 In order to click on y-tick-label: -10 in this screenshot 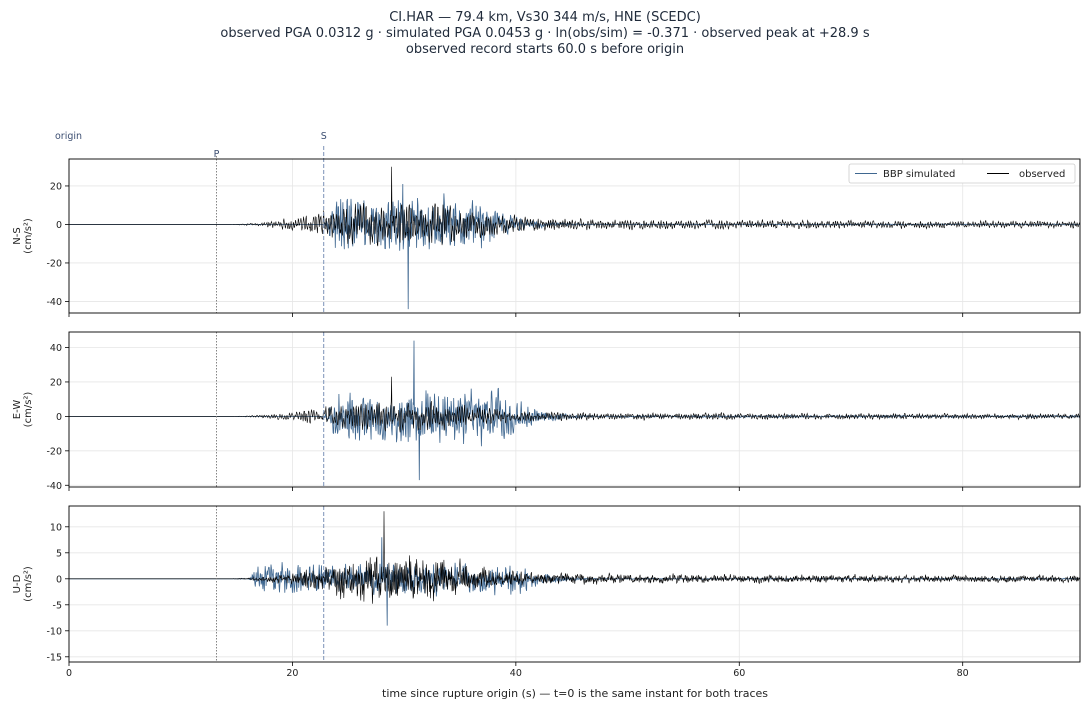, I will do `click(54, 631)`.